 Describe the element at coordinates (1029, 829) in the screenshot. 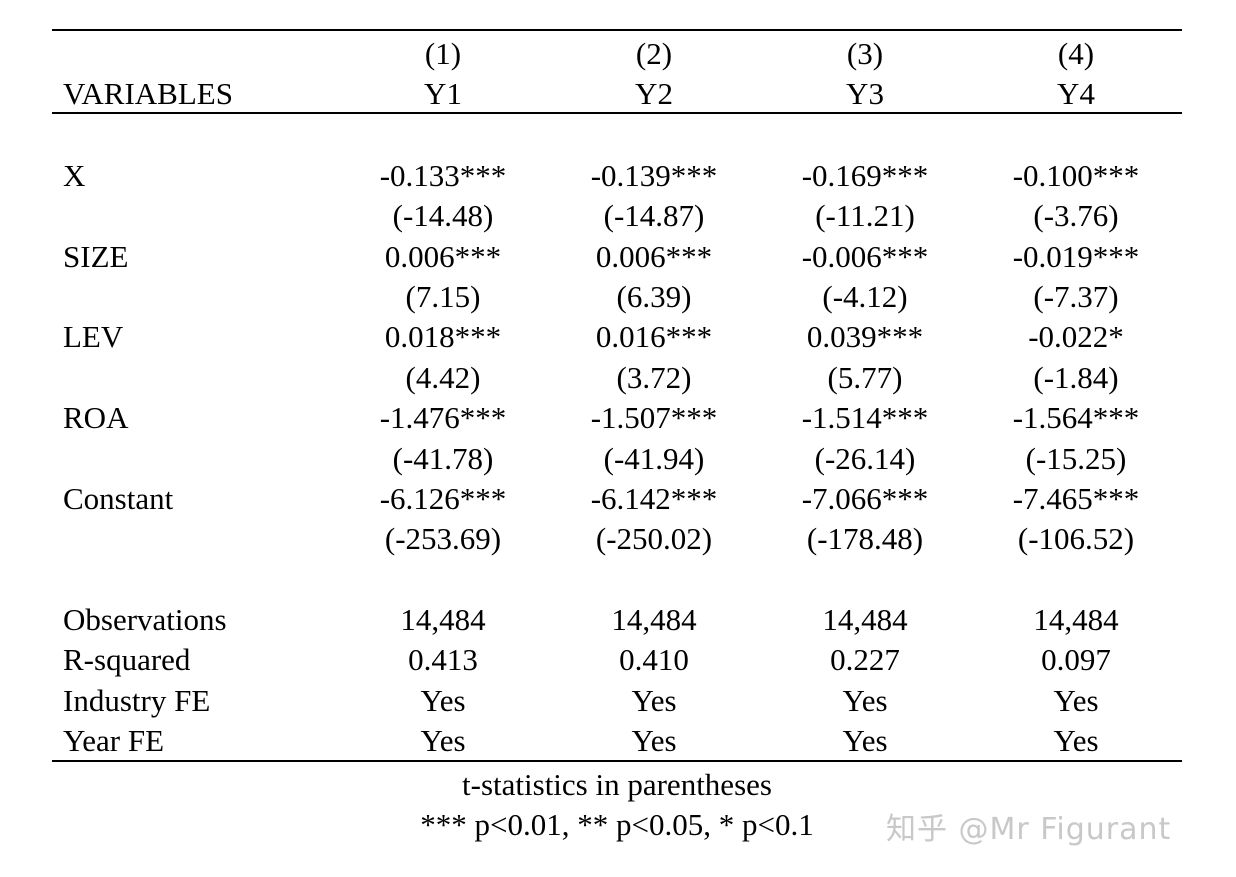

I see `watermark: 知乎 @Mr Figurant` at that location.